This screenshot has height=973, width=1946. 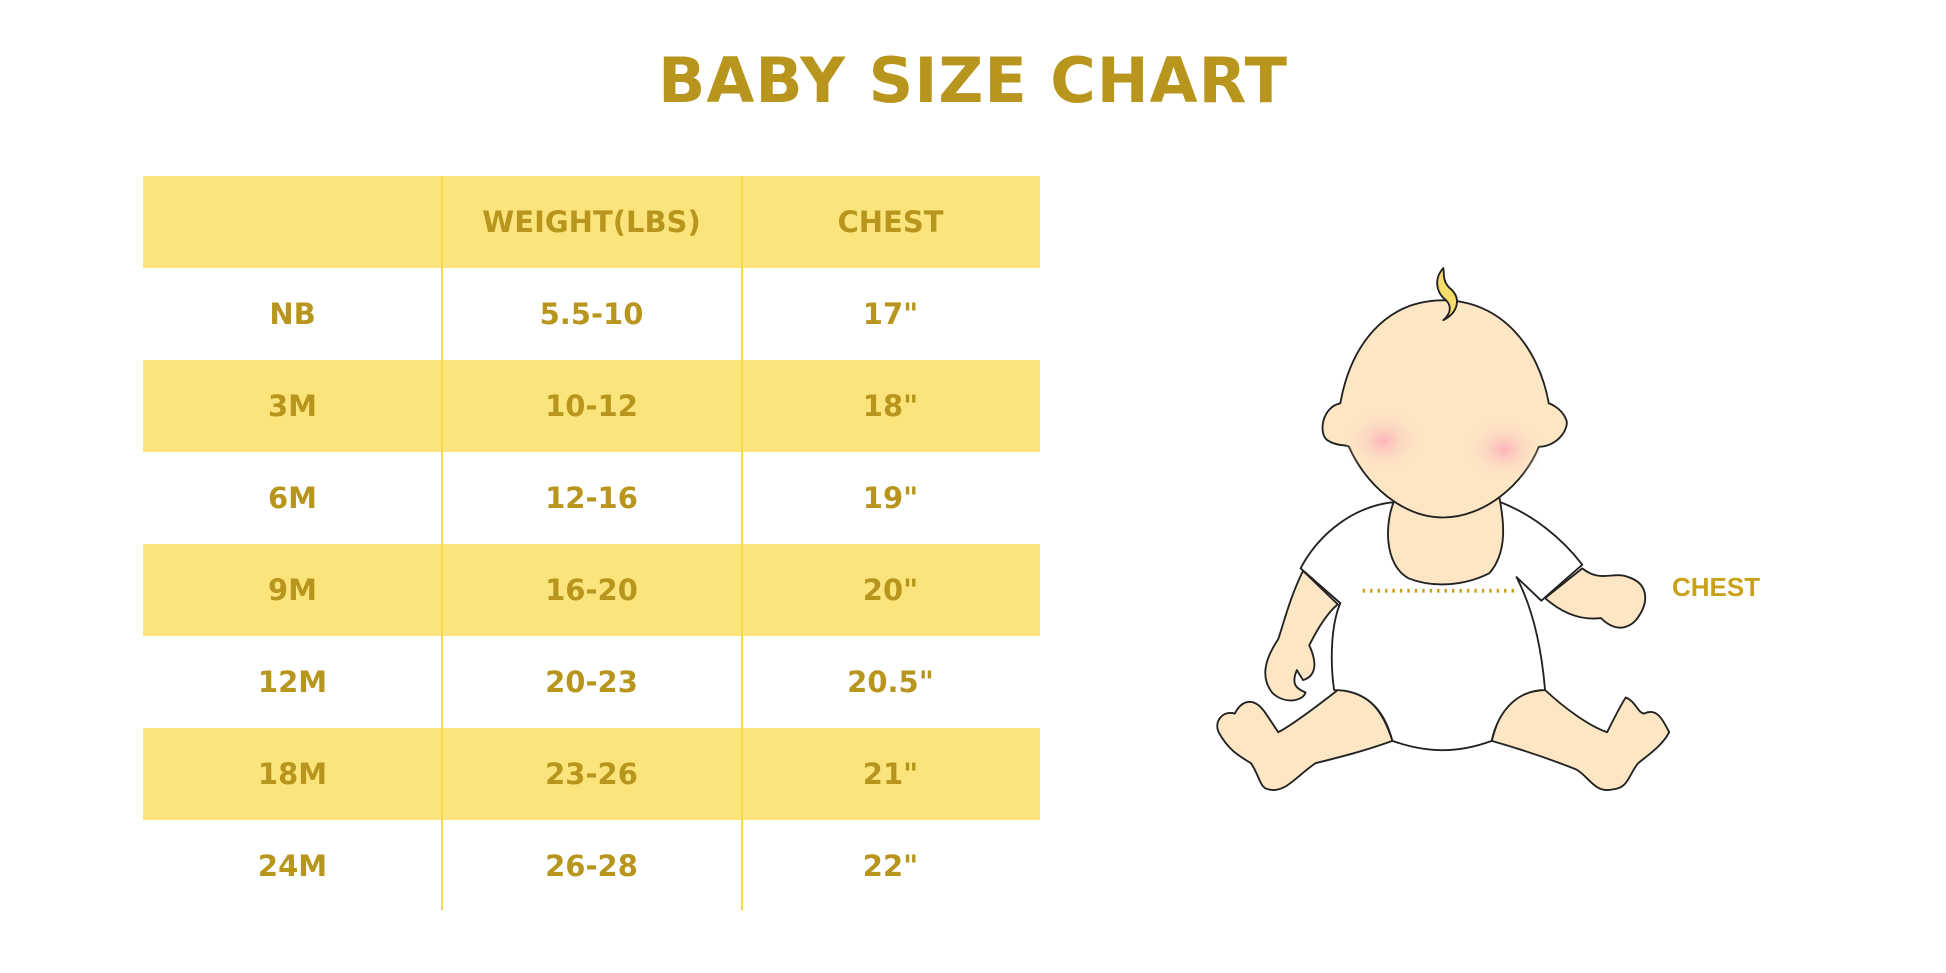 I want to click on head, so click(x=1444, y=409).